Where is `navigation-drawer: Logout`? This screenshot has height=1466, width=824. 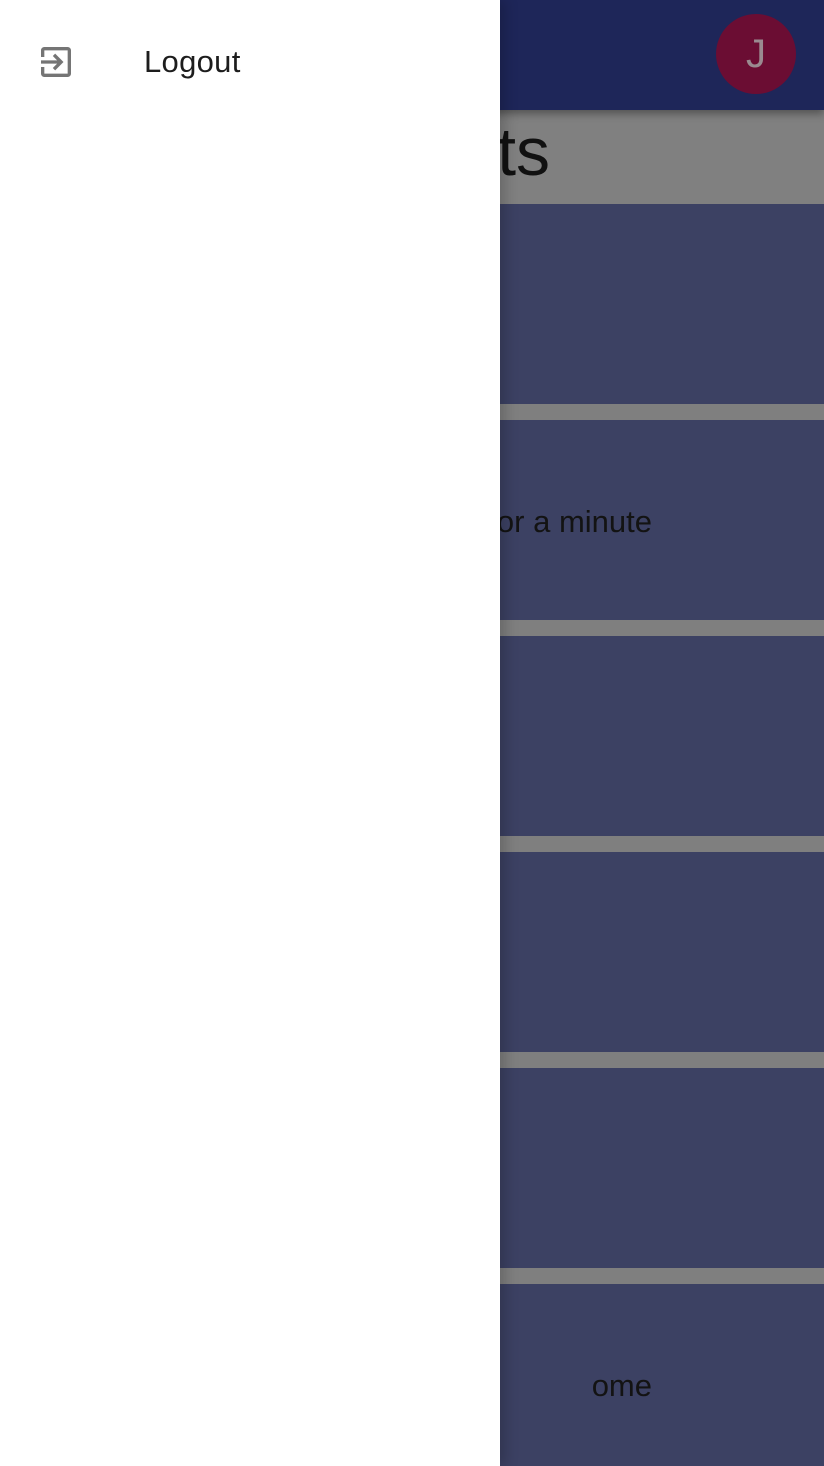 navigation-drawer: Logout is located at coordinates (250, 62).